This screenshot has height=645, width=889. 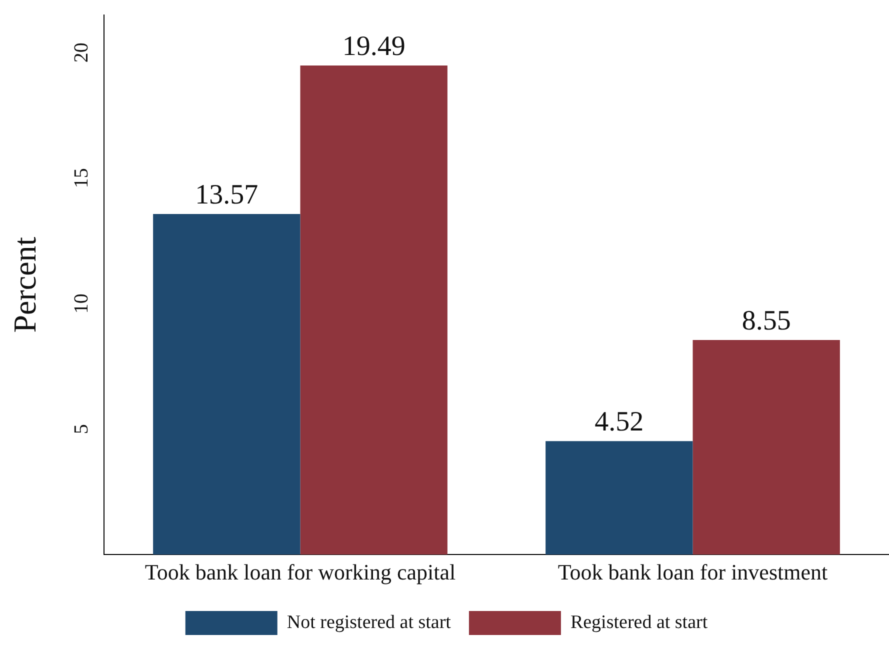 What do you see at coordinates (766, 320) in the screenshot?
I see `data-label: 8.55` at bounding box center [766, 320].